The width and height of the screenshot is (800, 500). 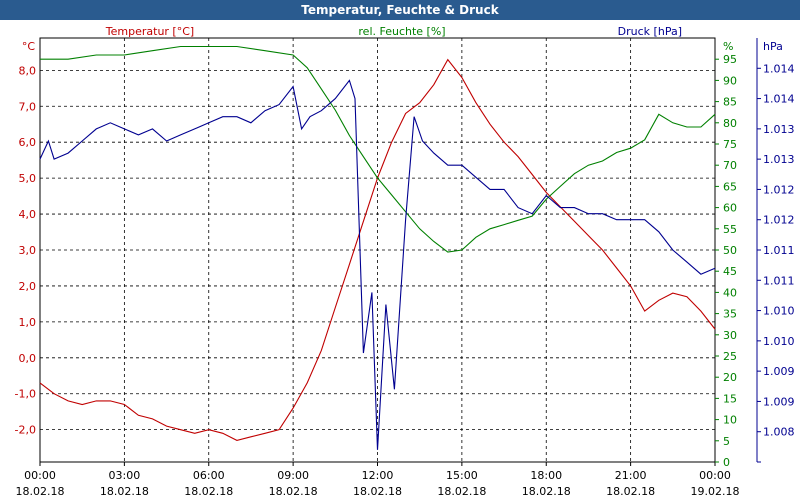 I want to click on humidity-tick-label: 5, so click(x=726, y=441).